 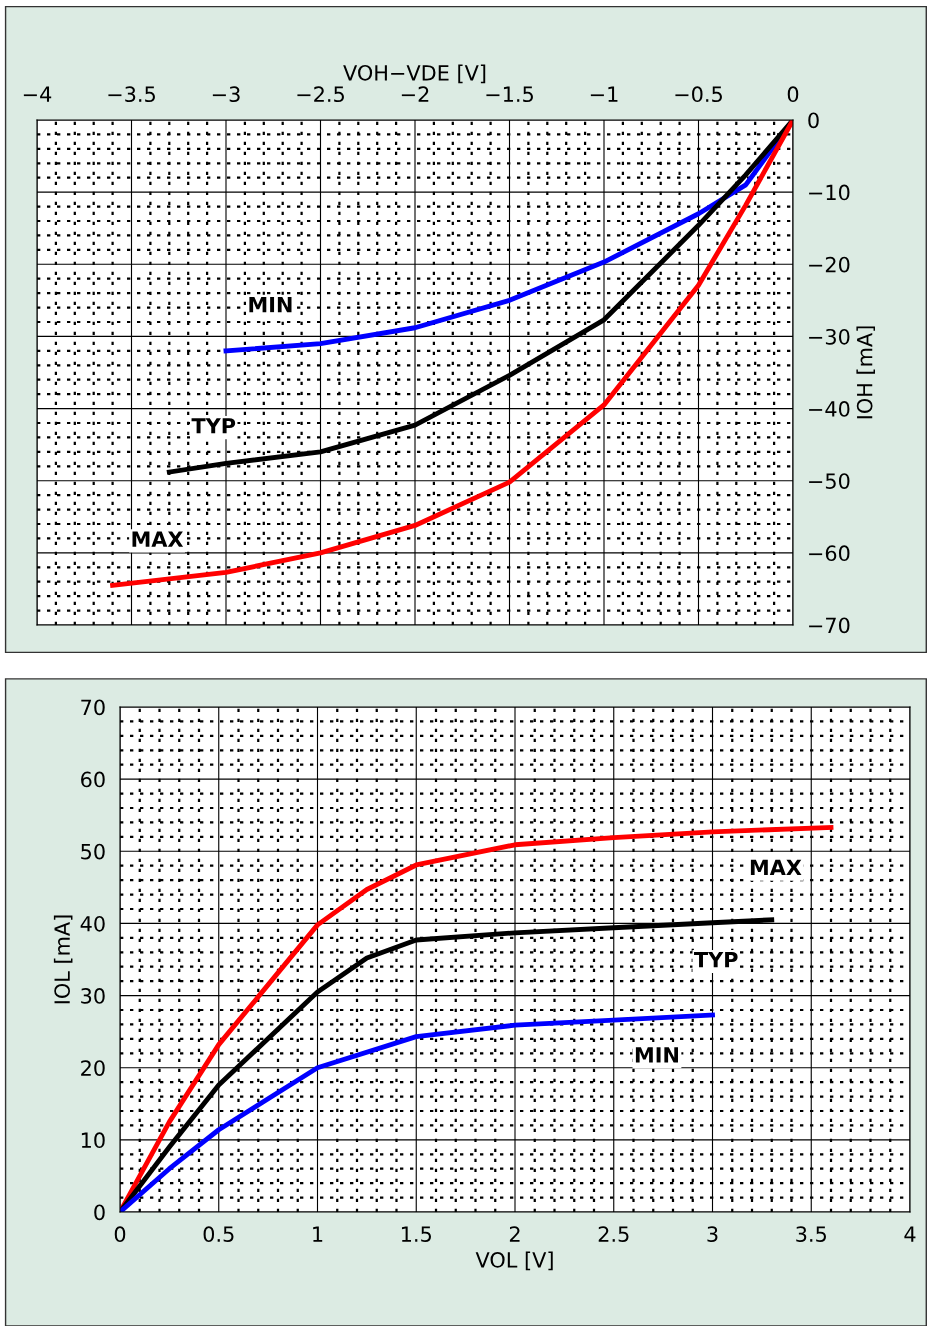 I want to click on x-tick-label: 4, so click(x=910, y=1234).